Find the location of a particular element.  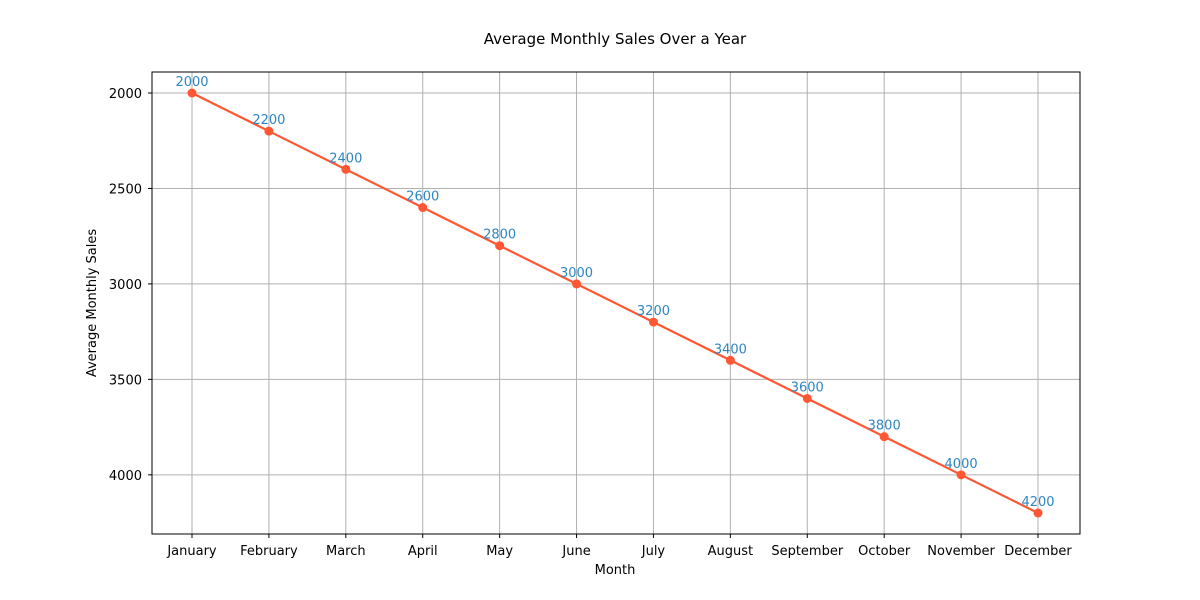

data-point-label: 3200 is located at coordinates (653, 311).